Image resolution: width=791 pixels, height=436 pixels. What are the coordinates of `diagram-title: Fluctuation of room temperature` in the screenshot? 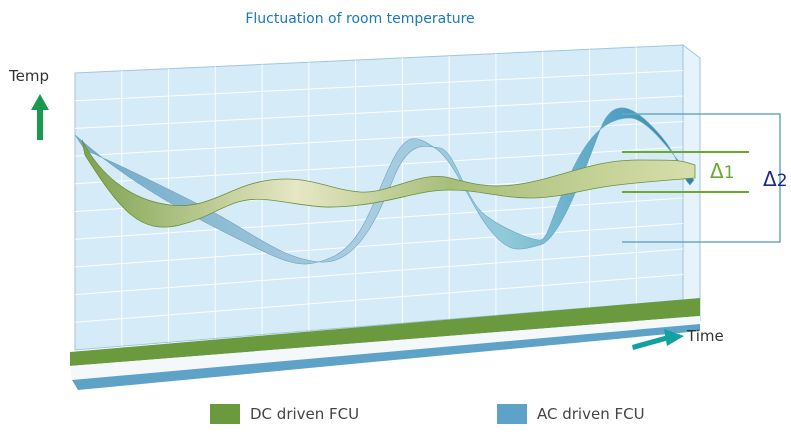 It's located at (360, 19).